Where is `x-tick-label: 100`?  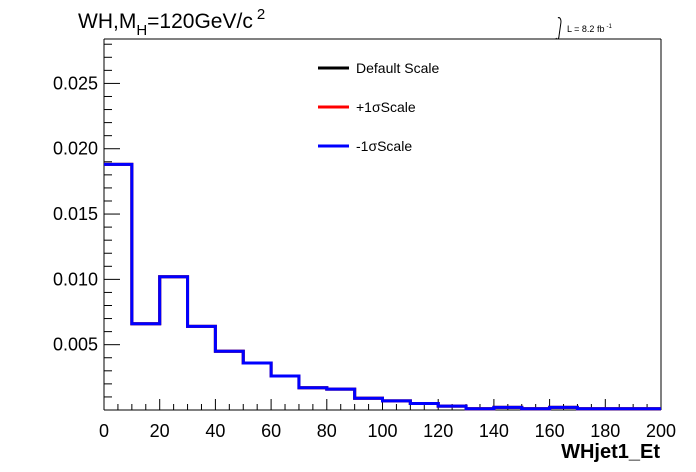
x-tick-label: 100 is located at coordinates (382, 431).